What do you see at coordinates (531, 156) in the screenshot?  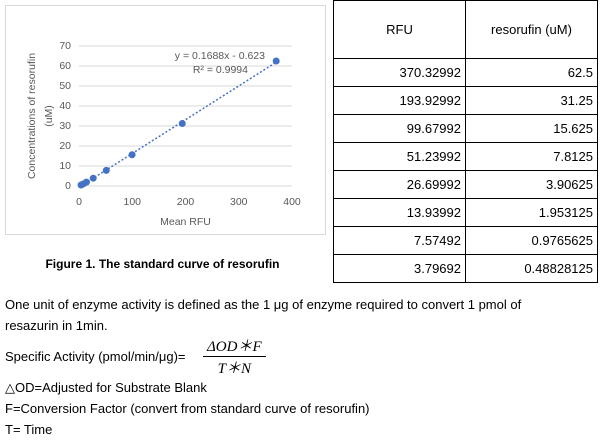 I see `cell: 7.8125` at bounding box center [531, 156].